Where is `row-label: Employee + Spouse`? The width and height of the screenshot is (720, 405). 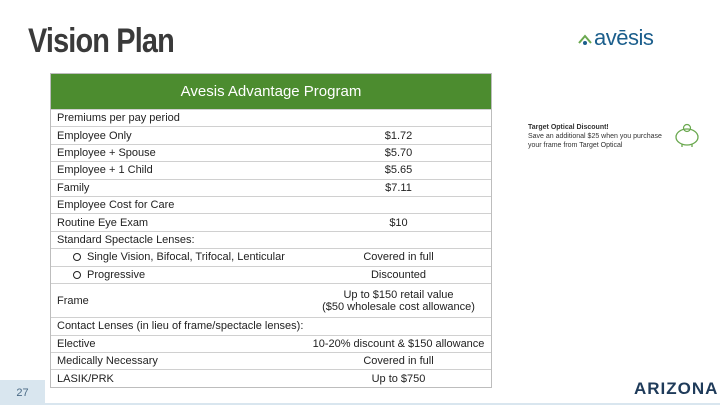 row-label: Employee + Spouse is located at coordinates (106, 152).